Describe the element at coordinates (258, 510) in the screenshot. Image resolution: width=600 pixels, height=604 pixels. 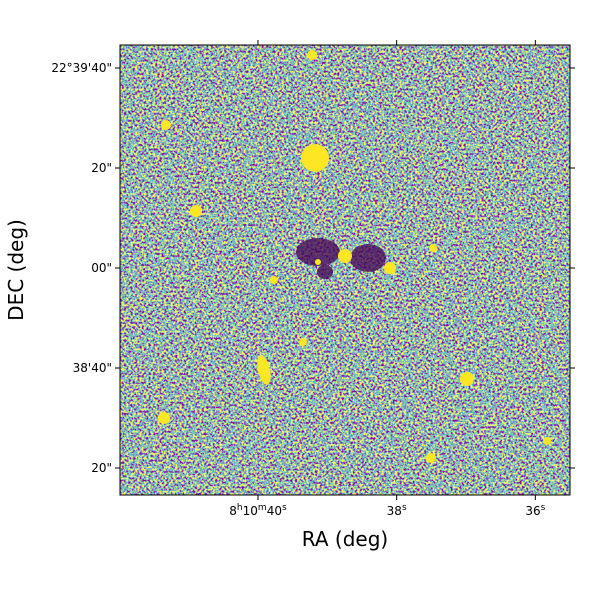
I see `x-tick-label: 8h10m40s` at that location.